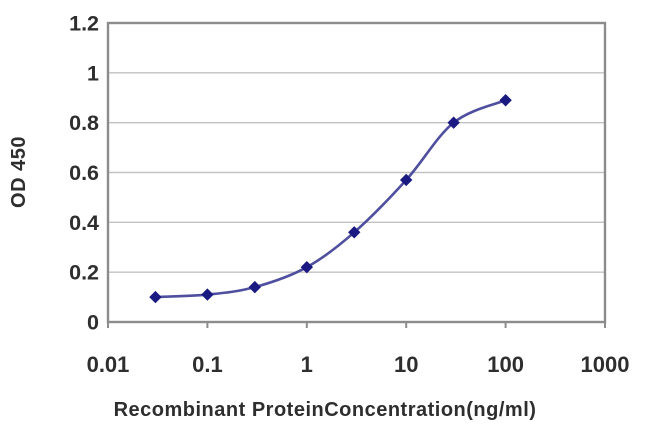 Image resolution: width=650 pixels, height=433 pixels. What do you see at coordinates (84, 24) in the screenshot?
I see `y-tick-label: 1.2` at bounding box center [84, 24].